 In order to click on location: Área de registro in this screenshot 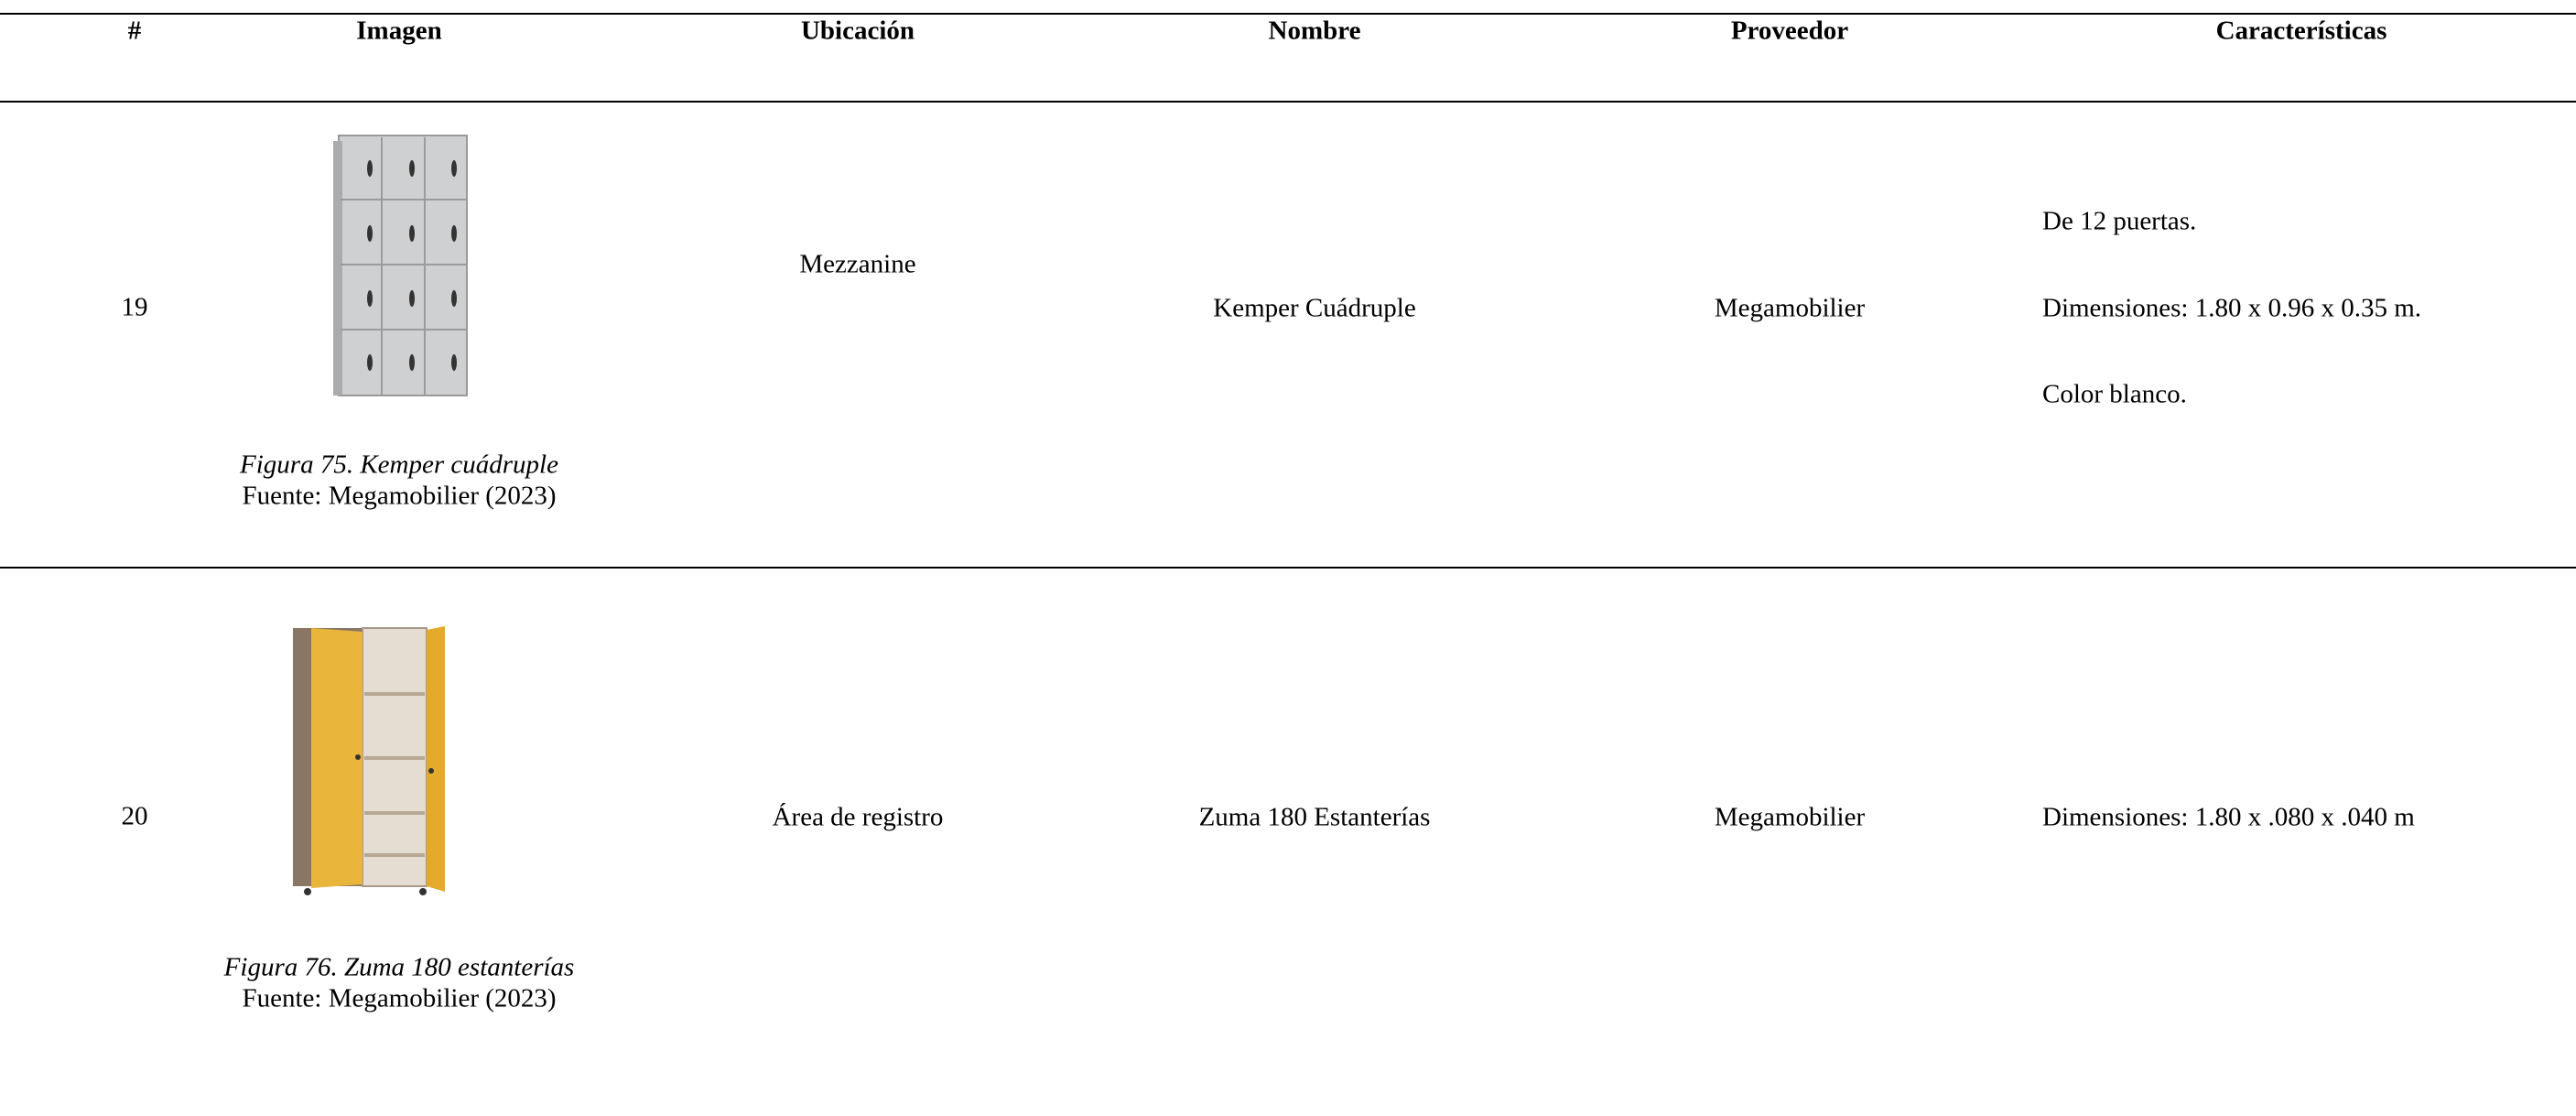, I will do `click(858, 817)`.